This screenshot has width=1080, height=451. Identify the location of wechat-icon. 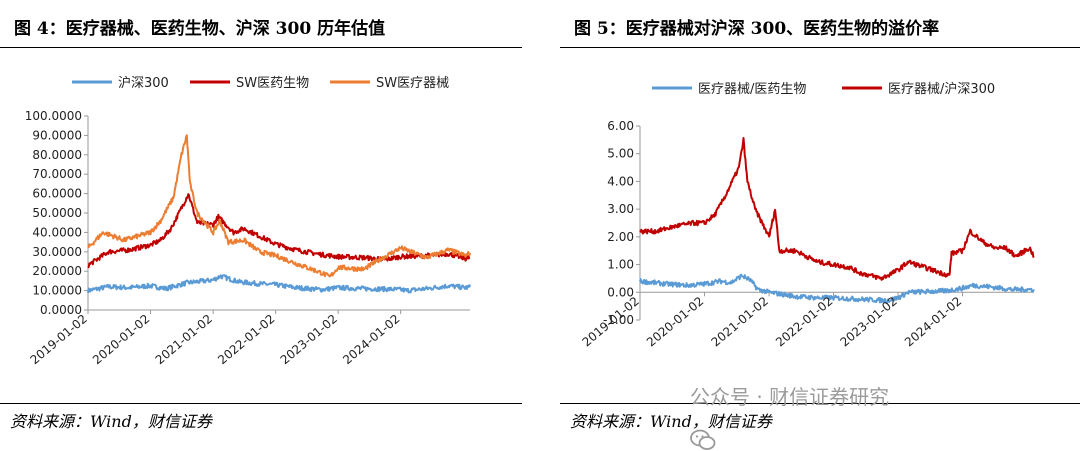
(703, 439).